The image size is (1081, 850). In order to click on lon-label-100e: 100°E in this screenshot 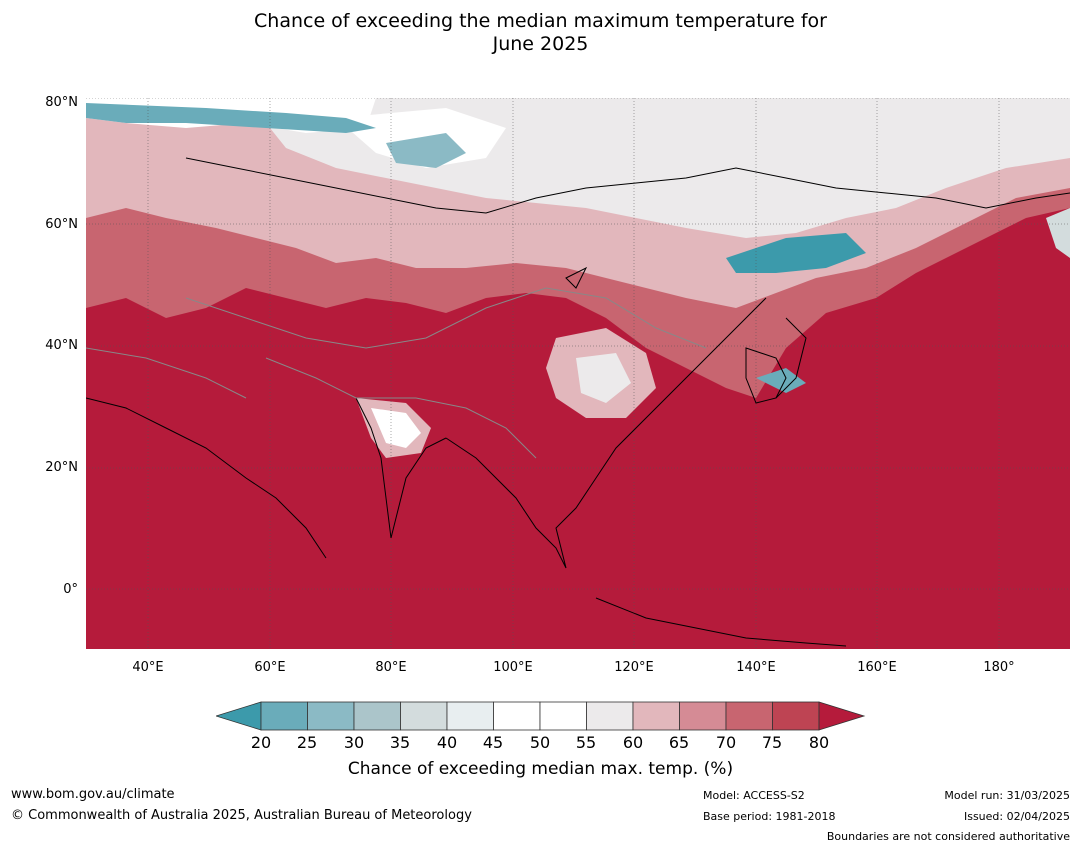, I will do `click(513, 667)`.